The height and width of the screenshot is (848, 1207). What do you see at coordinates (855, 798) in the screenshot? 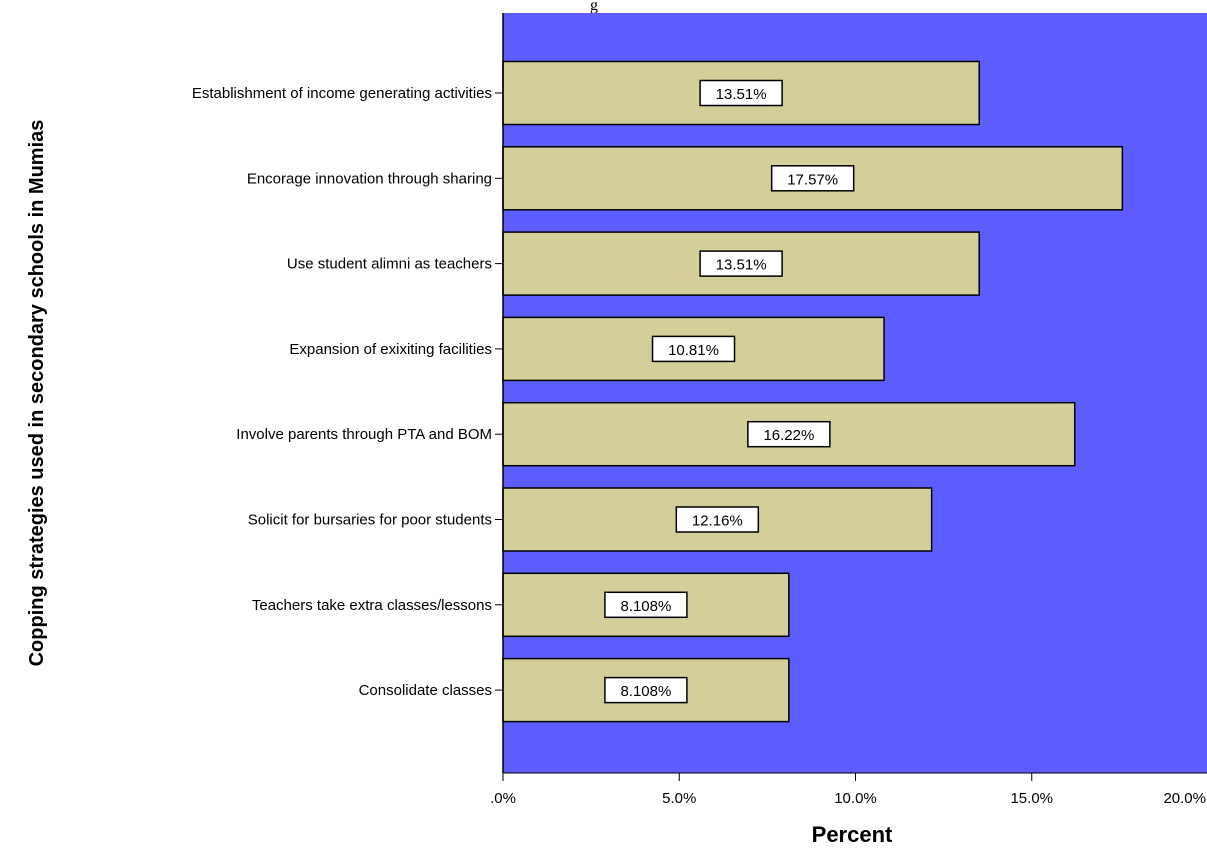
I see `x-tick-label-3: 10.0%` at bounding box center [855, 798].